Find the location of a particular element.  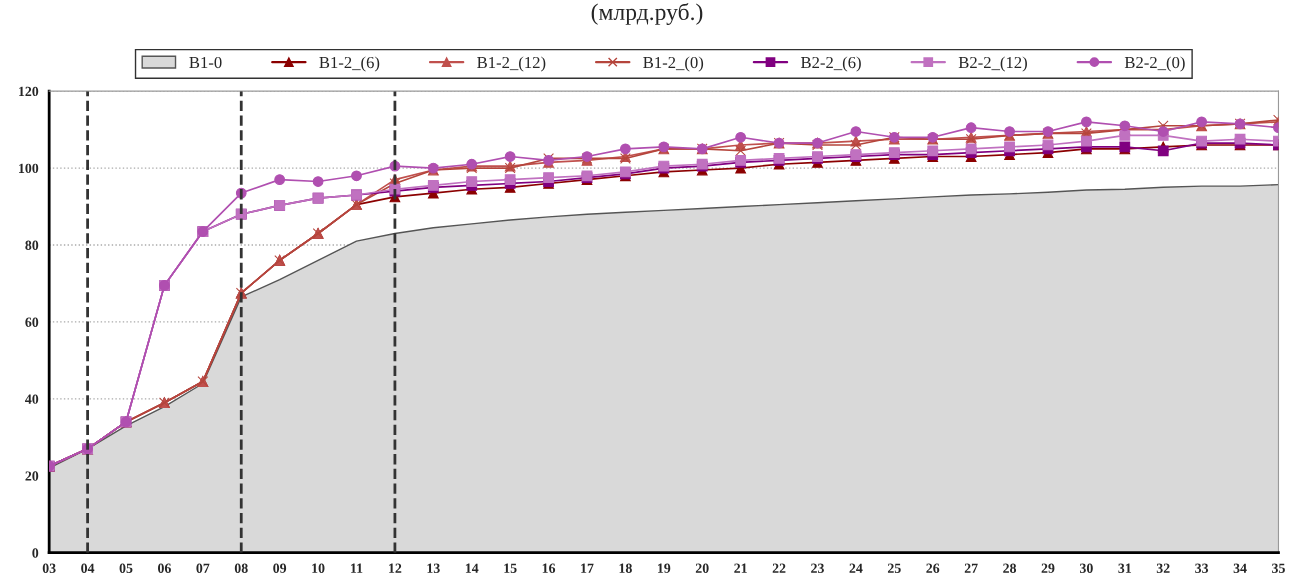

x-tick-label: 12 is located at coordinates (395, 568).